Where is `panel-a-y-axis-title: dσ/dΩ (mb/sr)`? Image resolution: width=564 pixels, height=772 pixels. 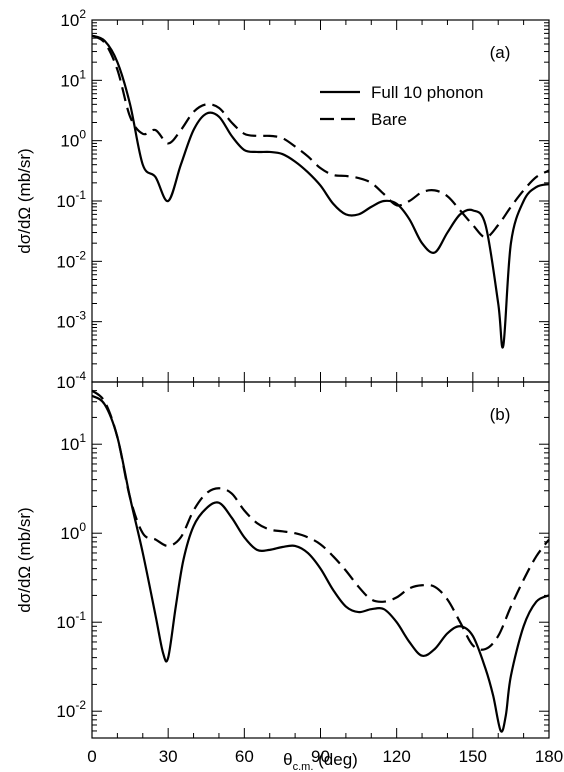 panel-a-y-axis-title: dσ/dΩ (mb/sr) is located at coordinates (24, 200).